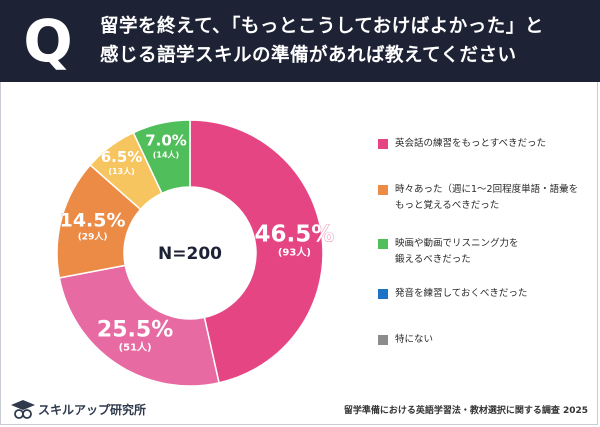  What do you see at coordinates (93, 220) in the screenshot?
I see `slice-percent-label: 14.5%` at bounding box center [93, 220].